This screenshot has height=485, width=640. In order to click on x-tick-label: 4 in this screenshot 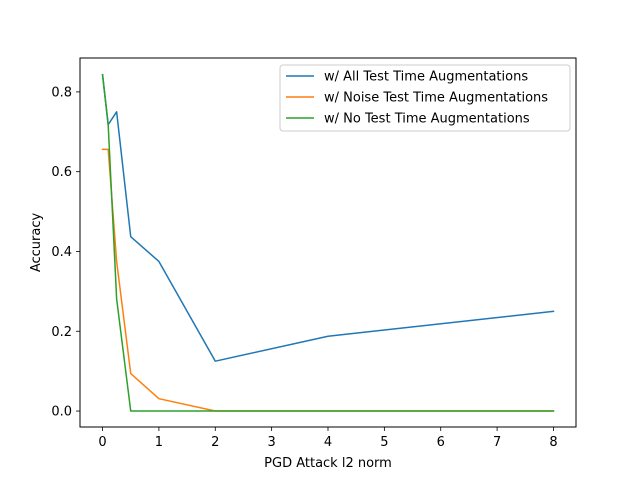, I will do `click(328, 442)`.